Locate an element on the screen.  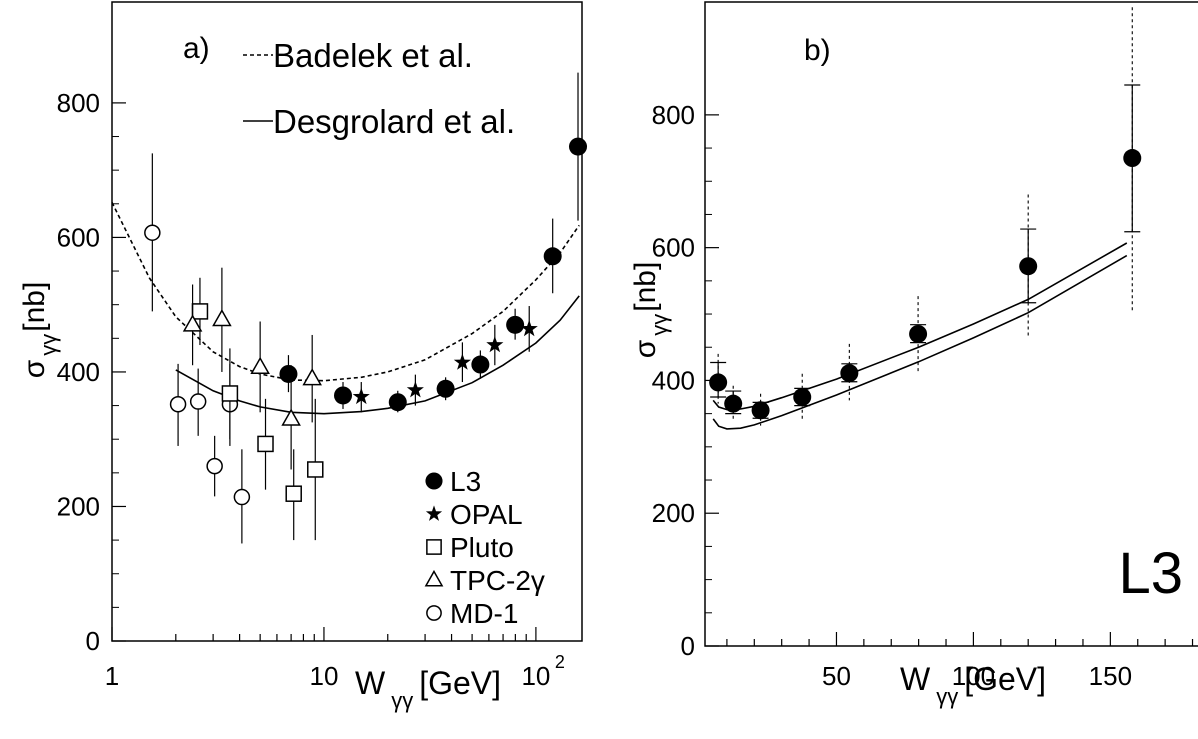
panel-a-legend-label: TPC-2γ is located at coordinates (497, 580).